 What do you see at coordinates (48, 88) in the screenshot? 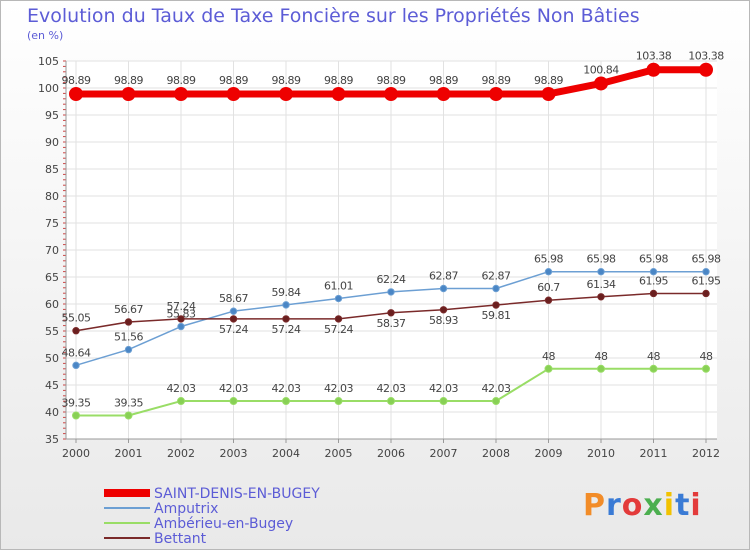
I see `y-tick-label: 100` at bounding box center [48, 88].